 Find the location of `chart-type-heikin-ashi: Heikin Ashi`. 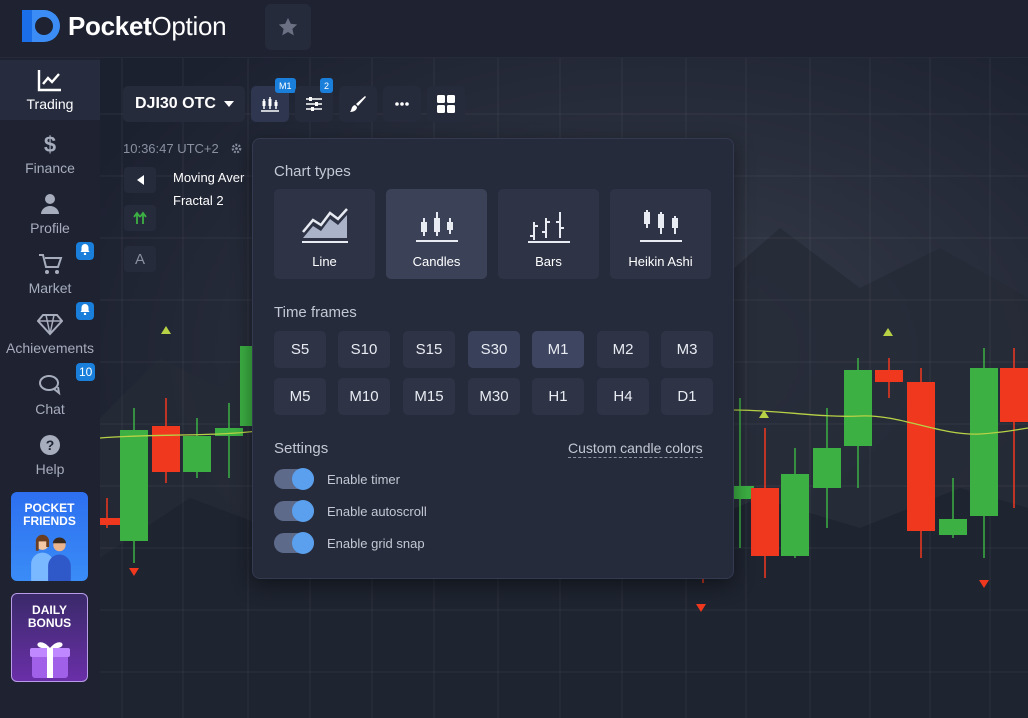

chart-type-heikin-ashi: Heikin Ashi is located at coordinates (660, 234).